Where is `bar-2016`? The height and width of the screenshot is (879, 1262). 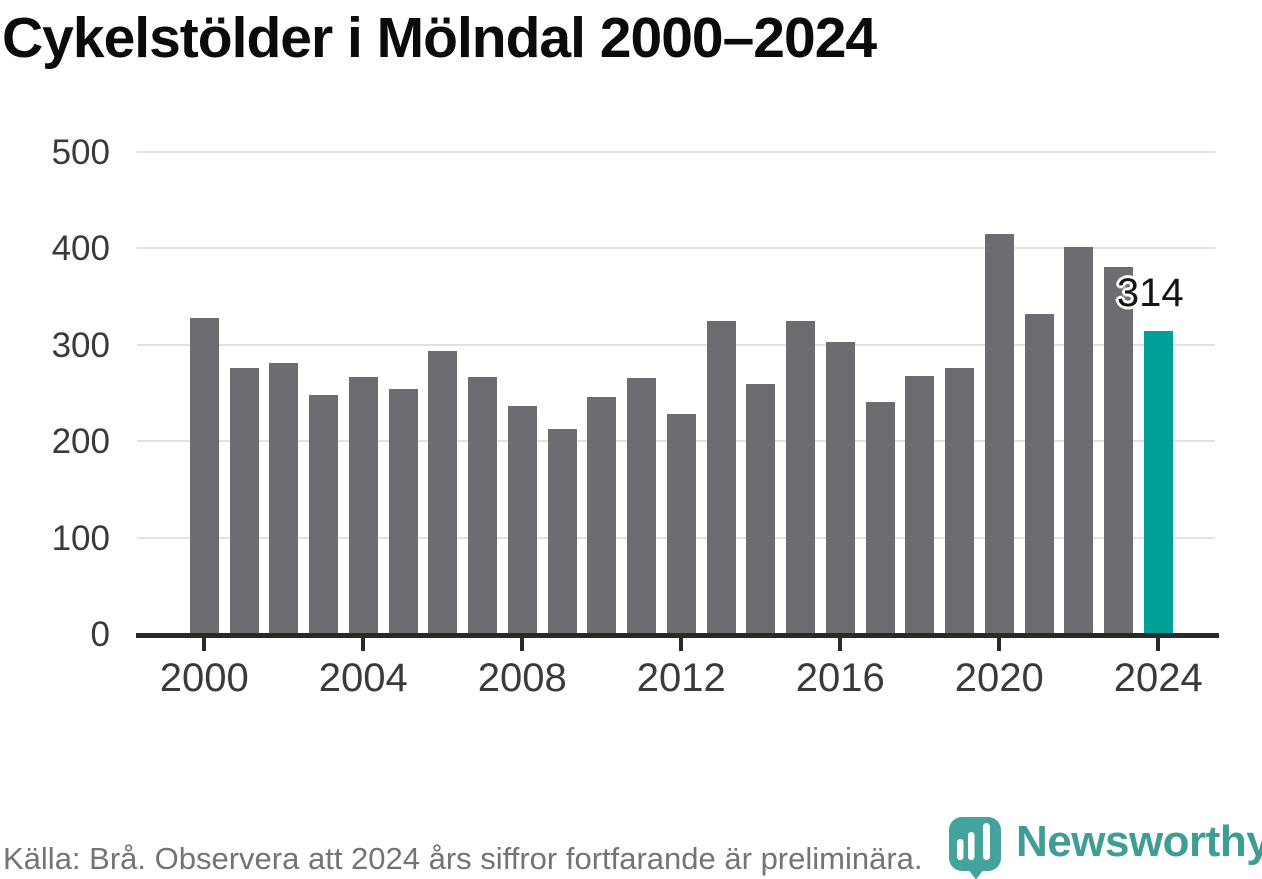
bar-2016 is located at coordinates (840, 487).